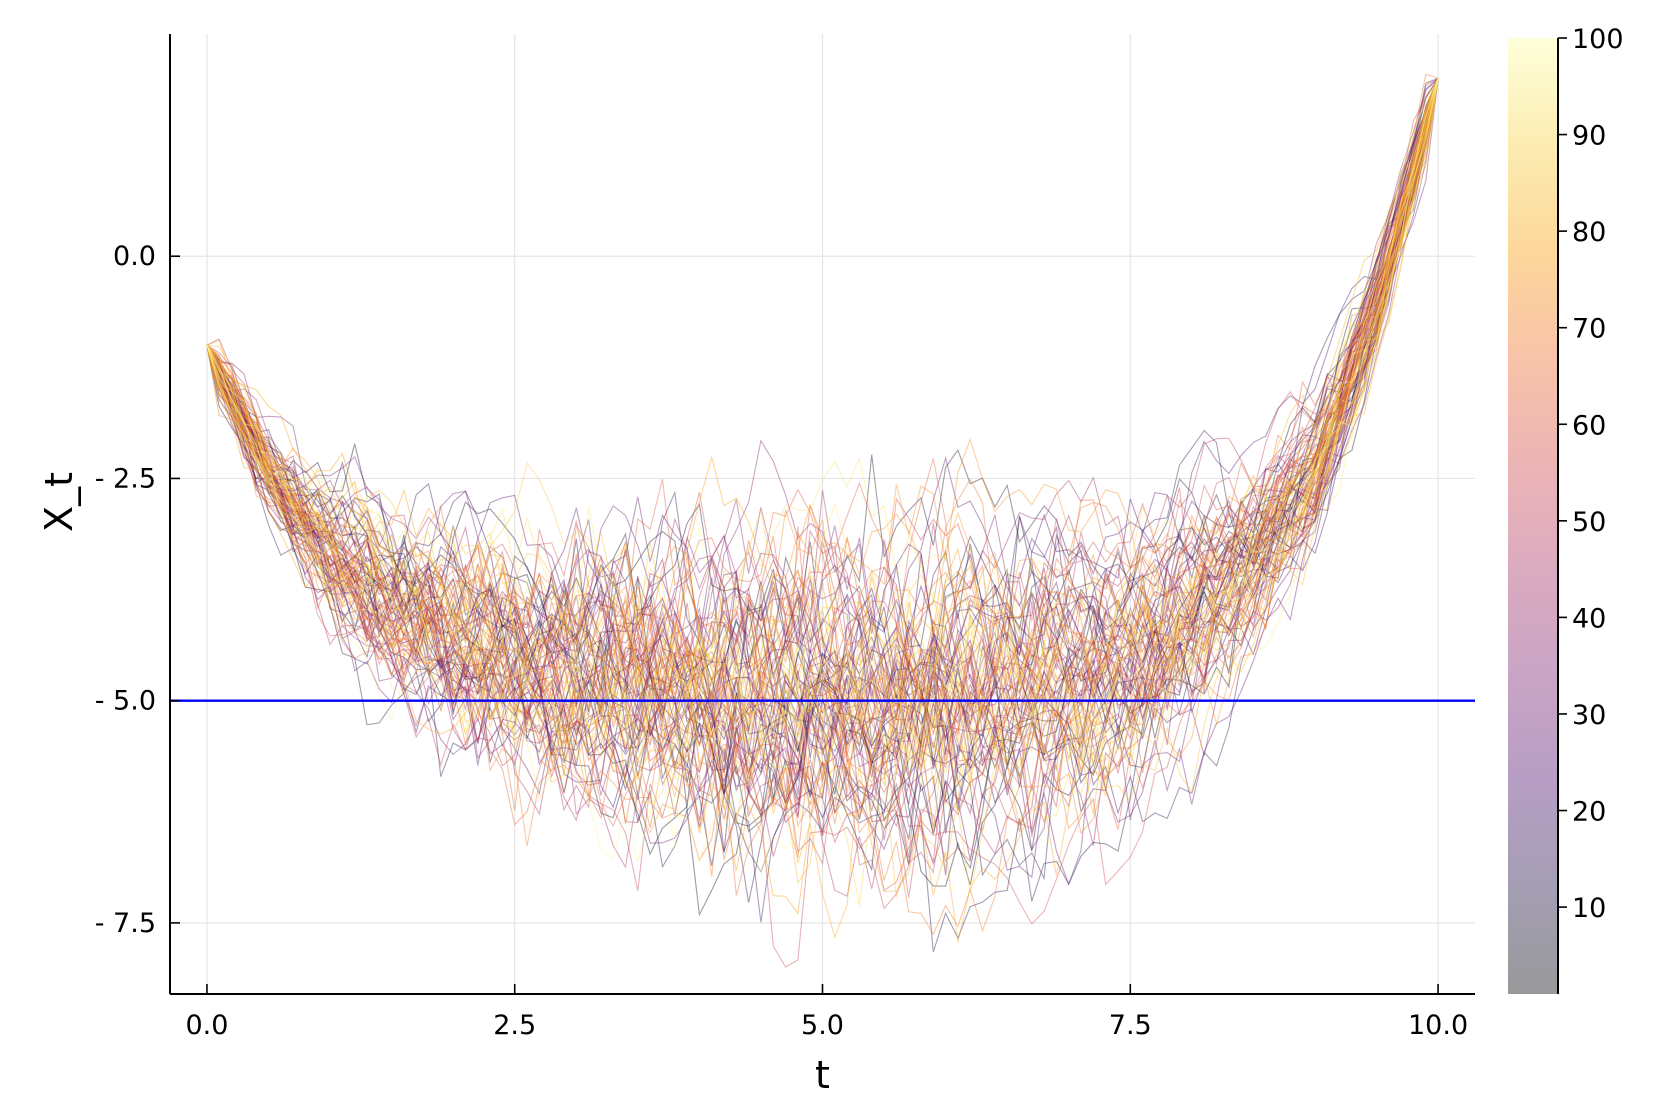  I want to click on y-axis-title: X_t, so click(59, 502).